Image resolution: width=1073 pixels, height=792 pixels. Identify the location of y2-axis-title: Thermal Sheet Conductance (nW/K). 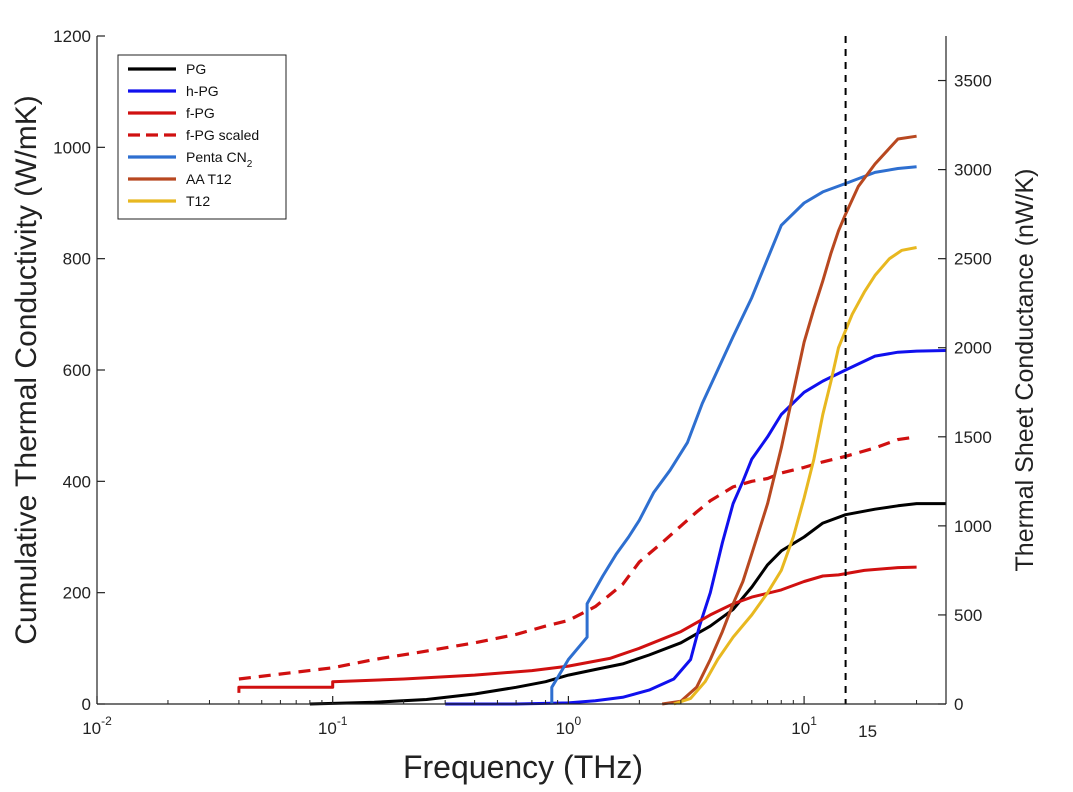
(1025, 370).